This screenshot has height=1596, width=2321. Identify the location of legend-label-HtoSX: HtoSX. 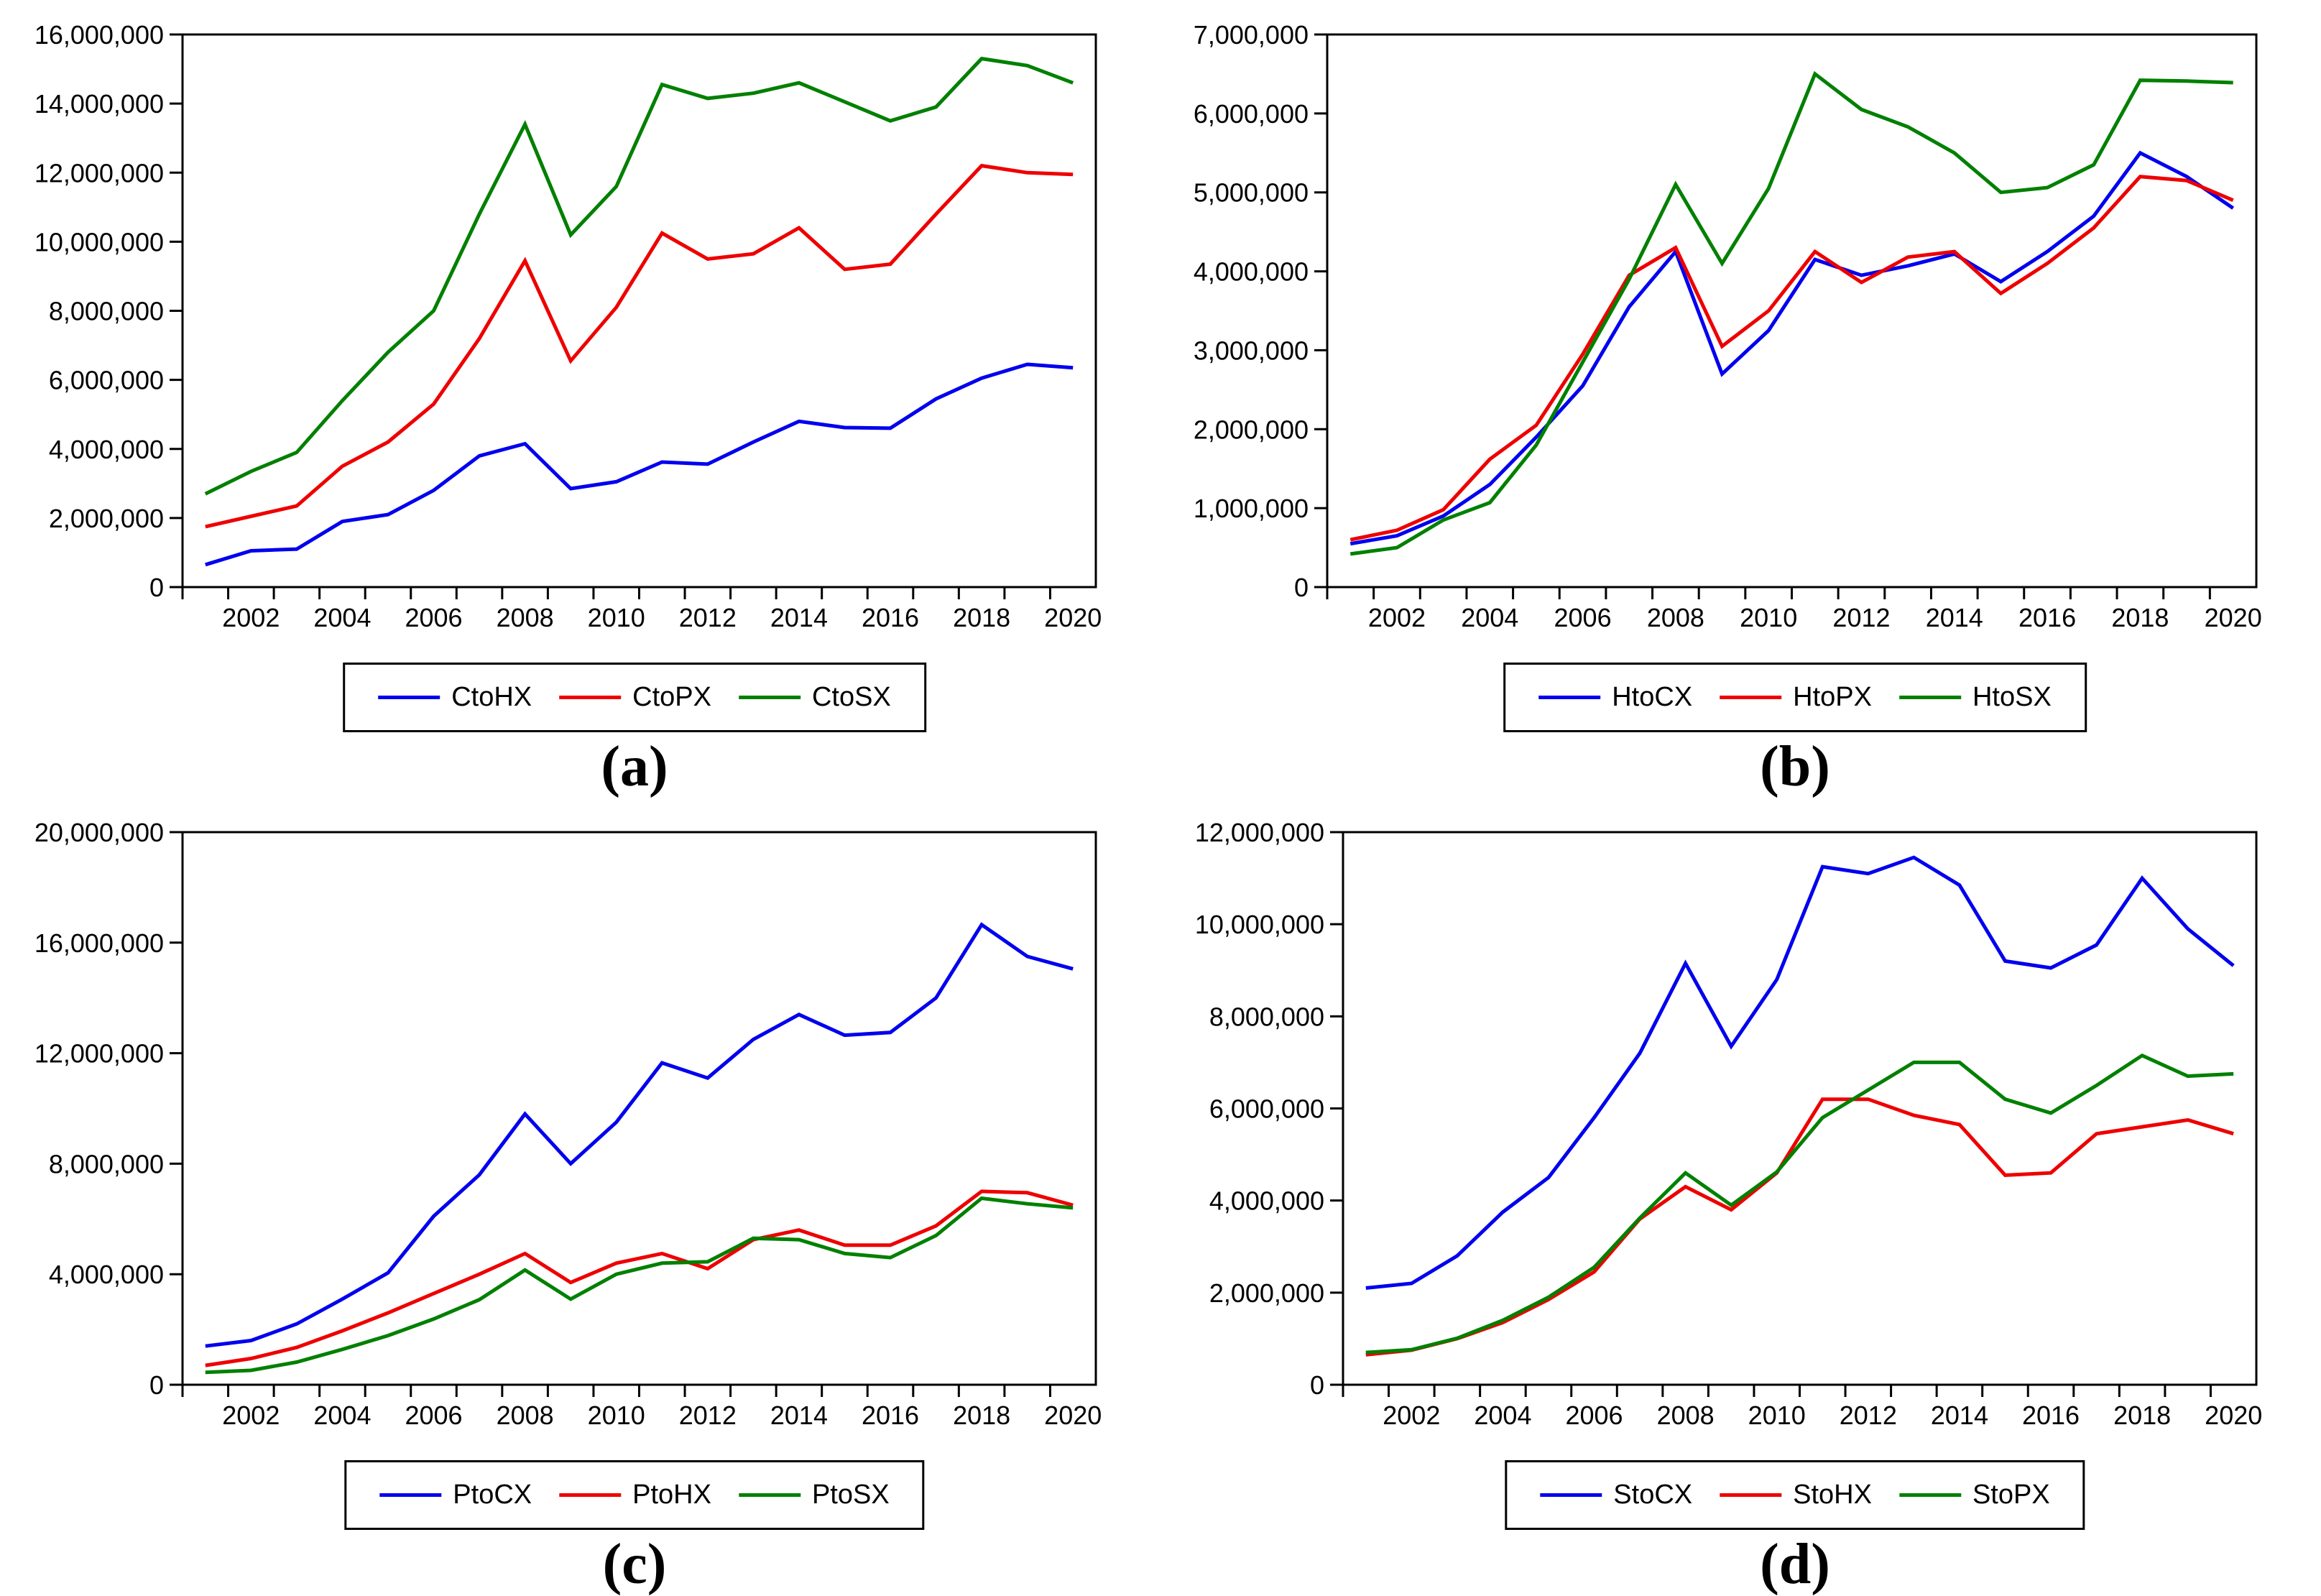
(2012, 697).